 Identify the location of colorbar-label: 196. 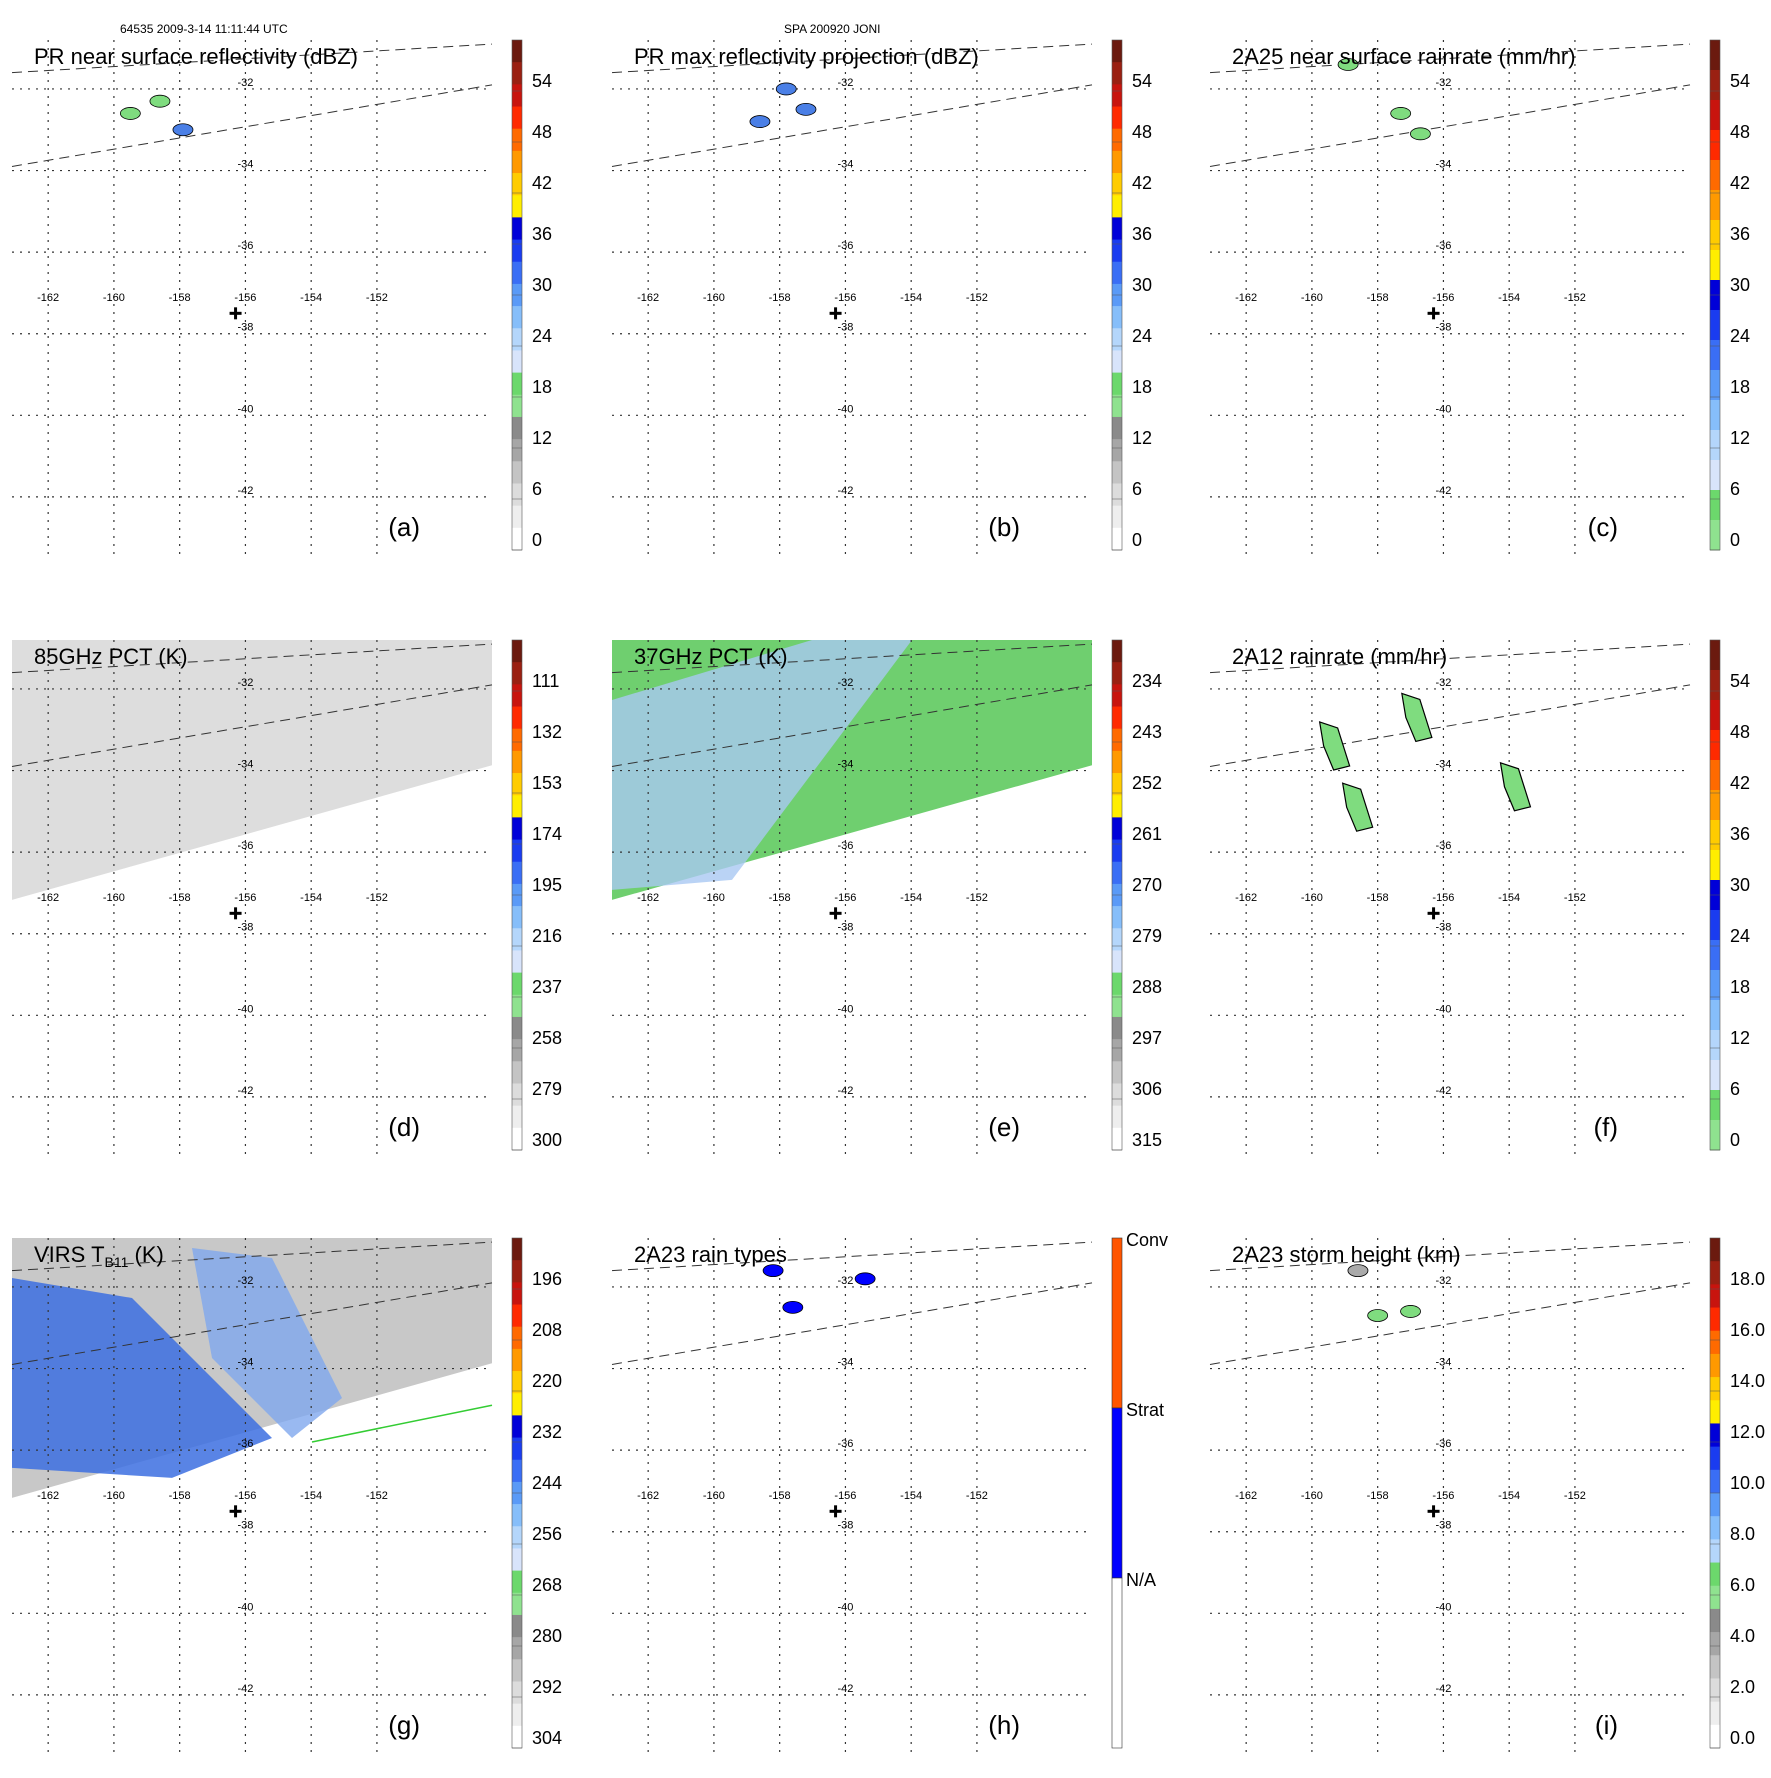
(547, 1279).